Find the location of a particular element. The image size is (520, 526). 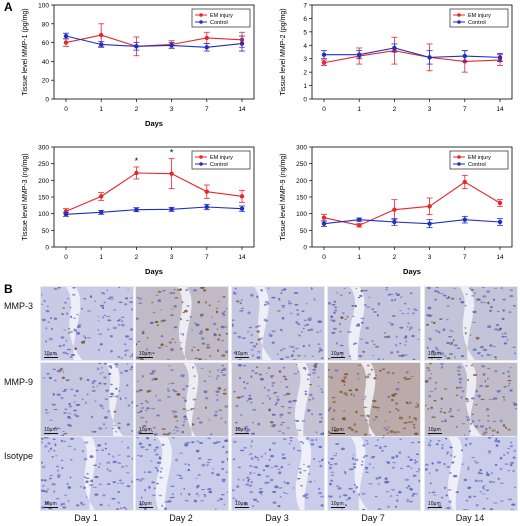

row-label-mmp-3: MMP-3 is located at coordinates (18, 305).